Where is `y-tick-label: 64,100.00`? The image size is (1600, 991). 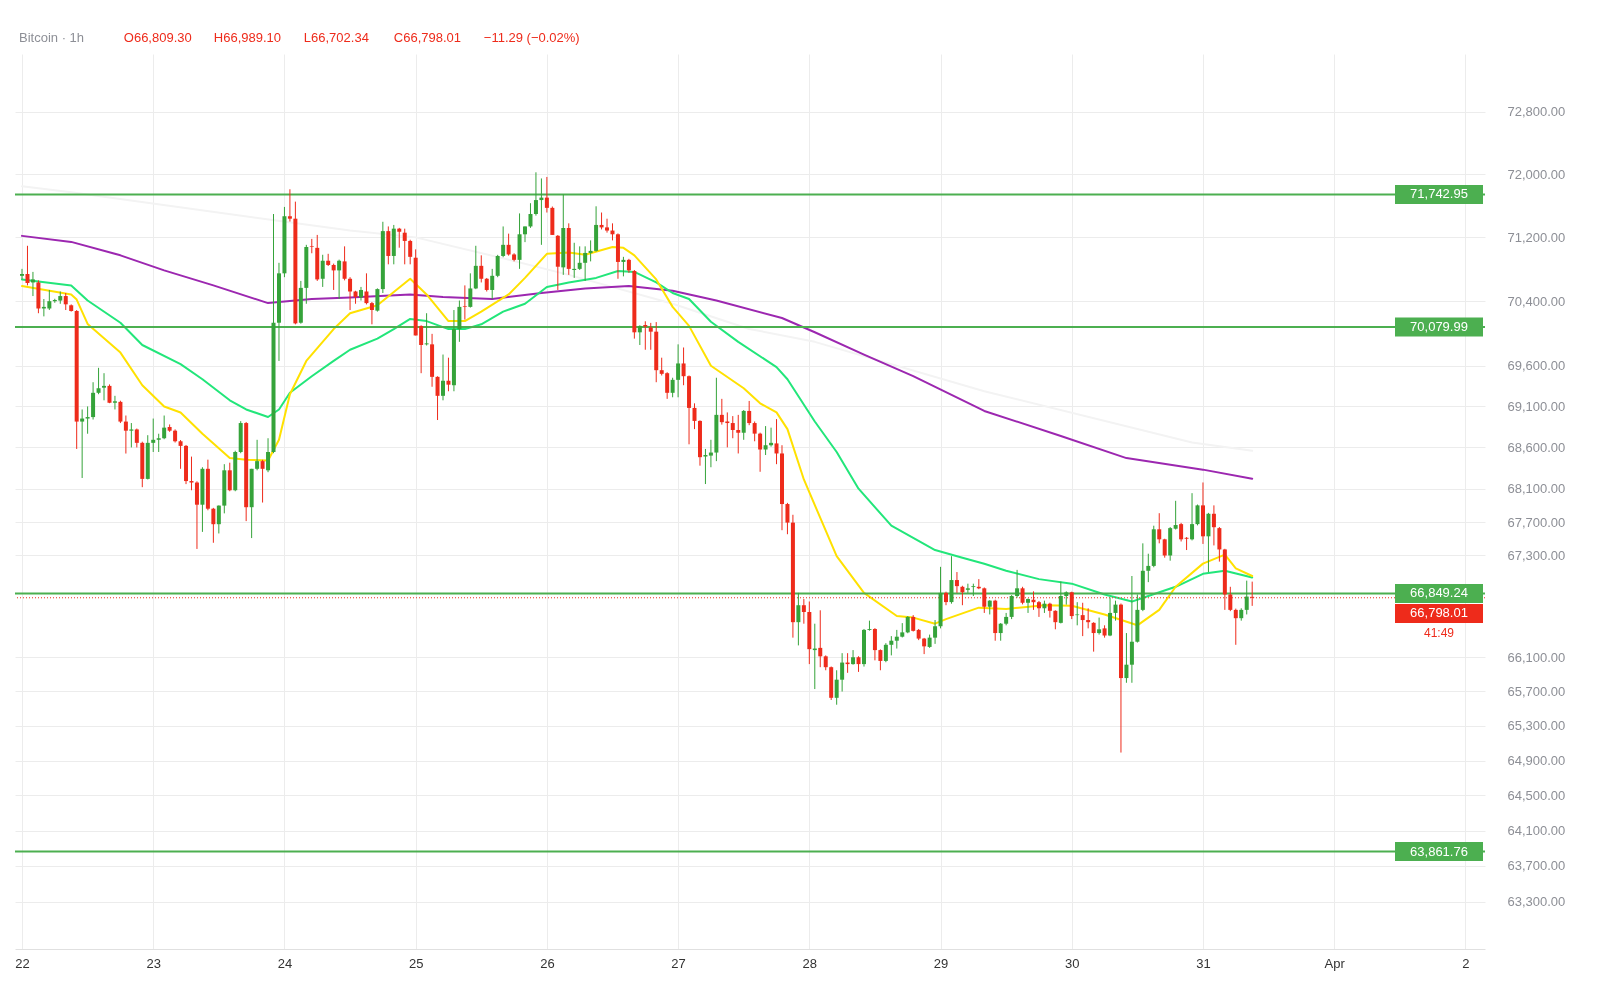 y-tick-label: 64,100.00 is located at coordinates (1536, 831).